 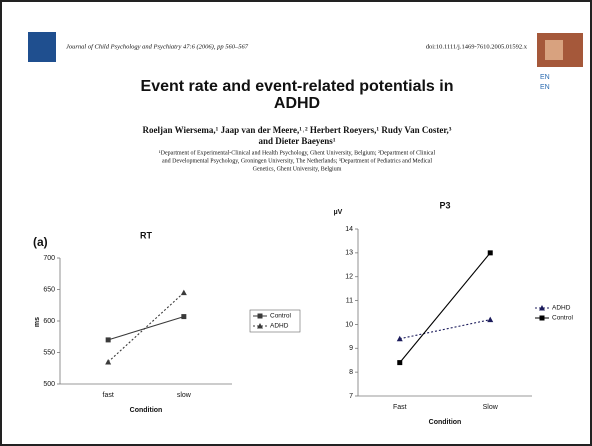 What do you see at coordinates (349, 324) in the screenshot?
I see `y-tick-label: 10` at bounding box center [349, 324].